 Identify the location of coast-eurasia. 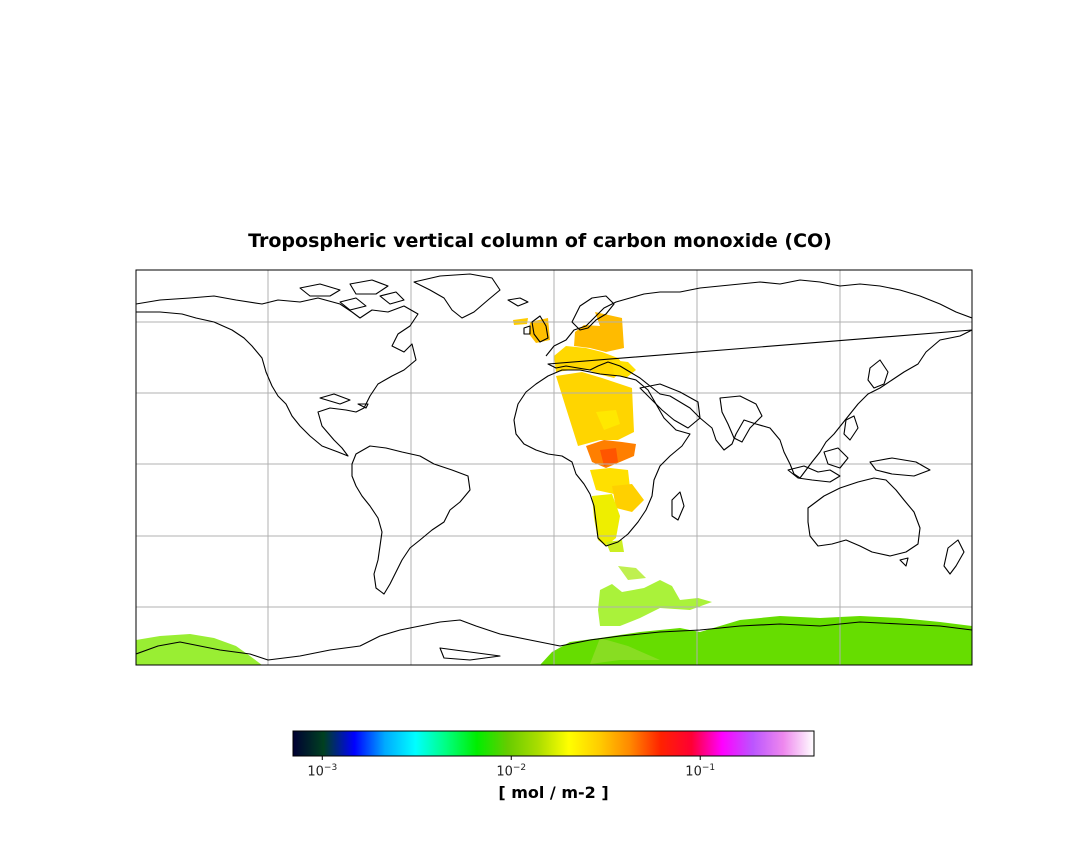
(758, 379).